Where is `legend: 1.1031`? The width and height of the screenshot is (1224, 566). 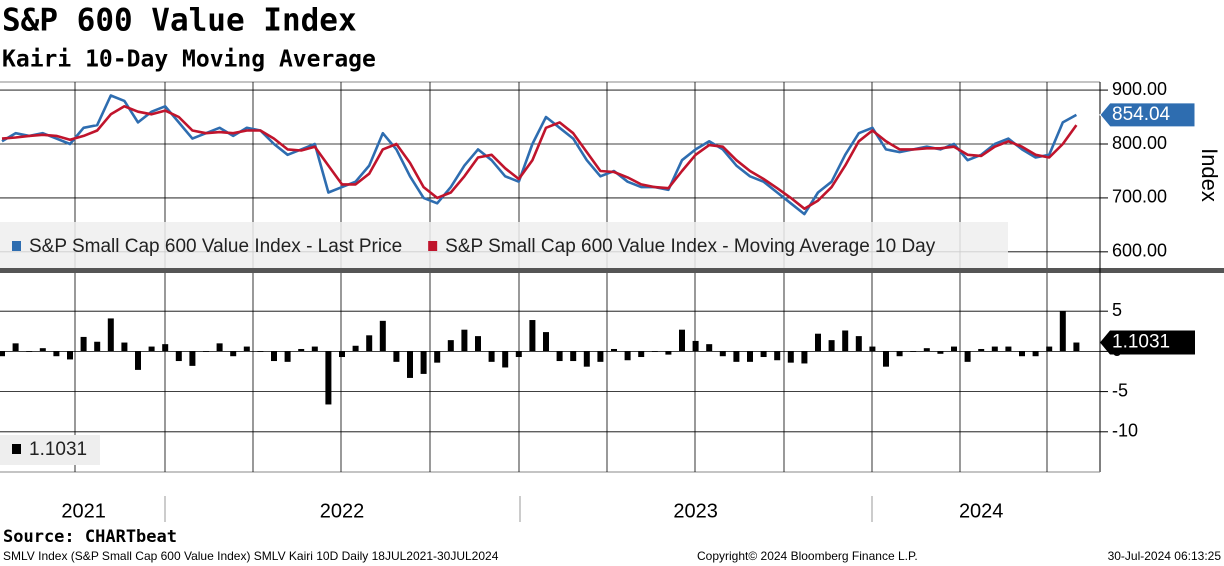 legend: 1.1031 is located at coordinates (50, 450).